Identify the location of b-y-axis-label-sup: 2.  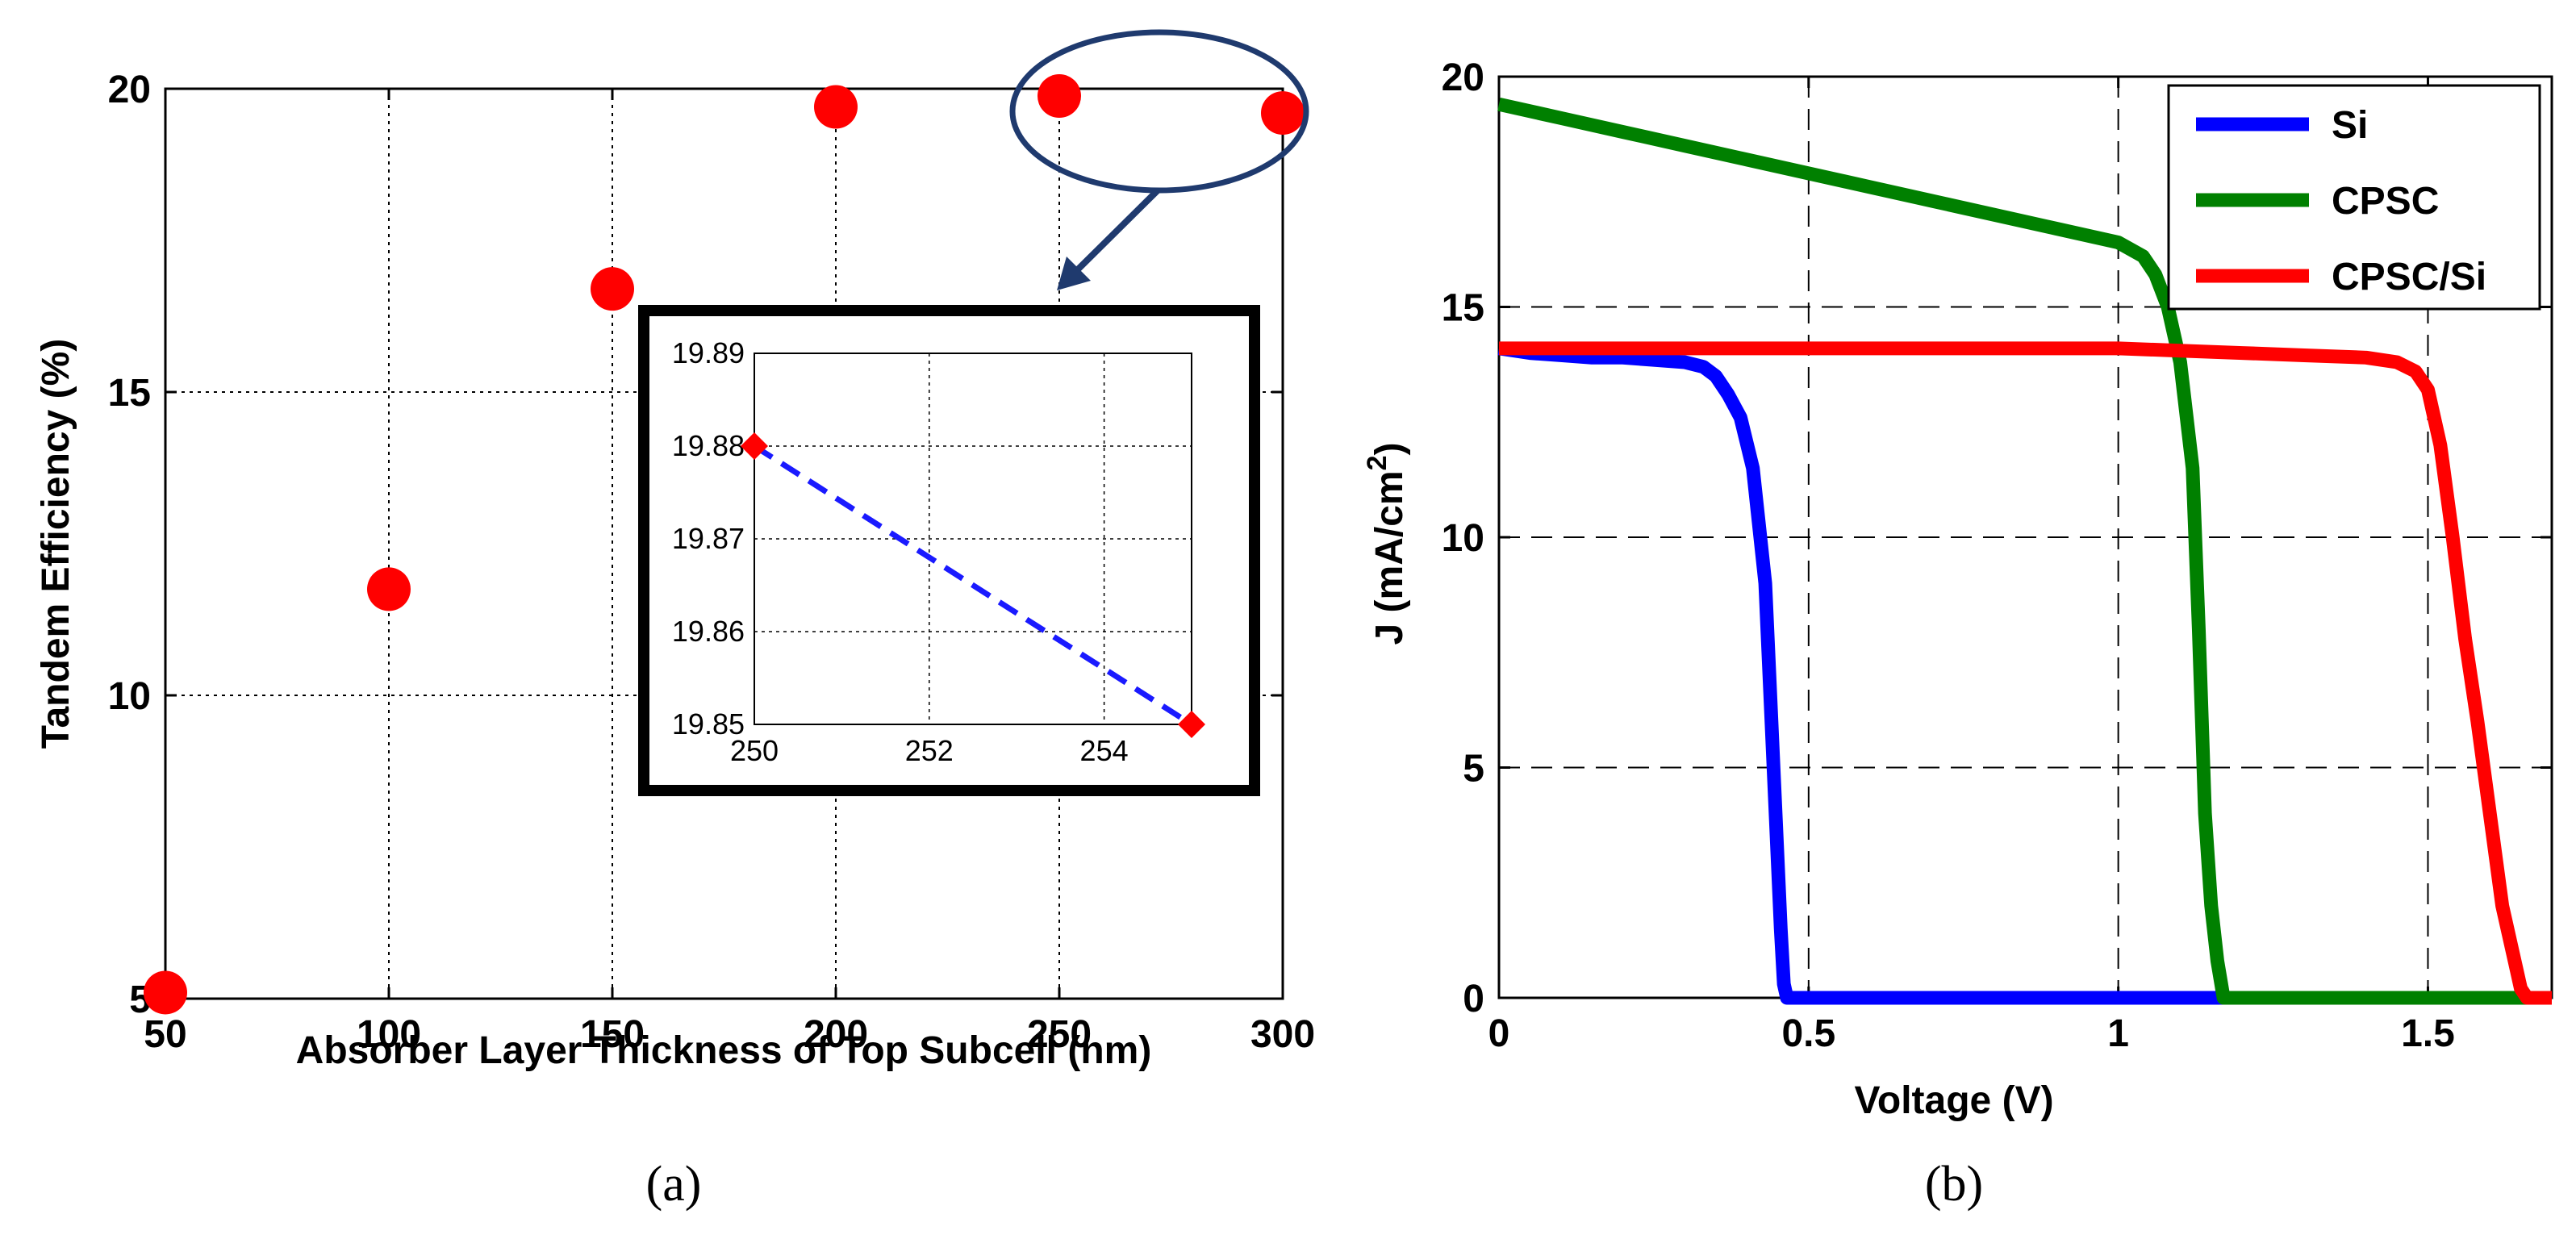
(1377, 462).